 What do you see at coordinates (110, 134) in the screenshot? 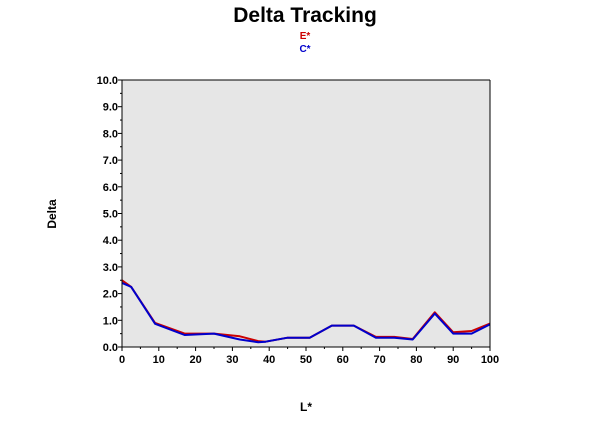
I see `y-tick-label: 8.0` at bounding box center [110, 134].